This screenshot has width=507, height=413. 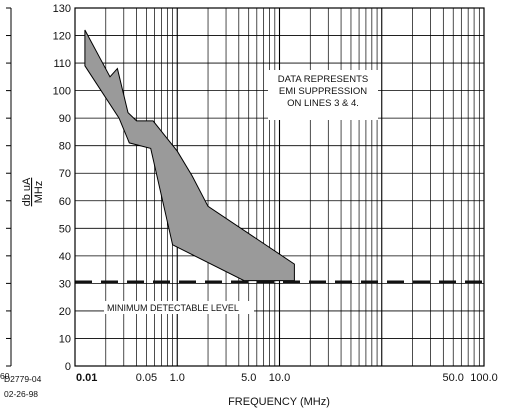 I want to click on annotation-line: DATA REPRESENTS, so click(x=323, y=79).